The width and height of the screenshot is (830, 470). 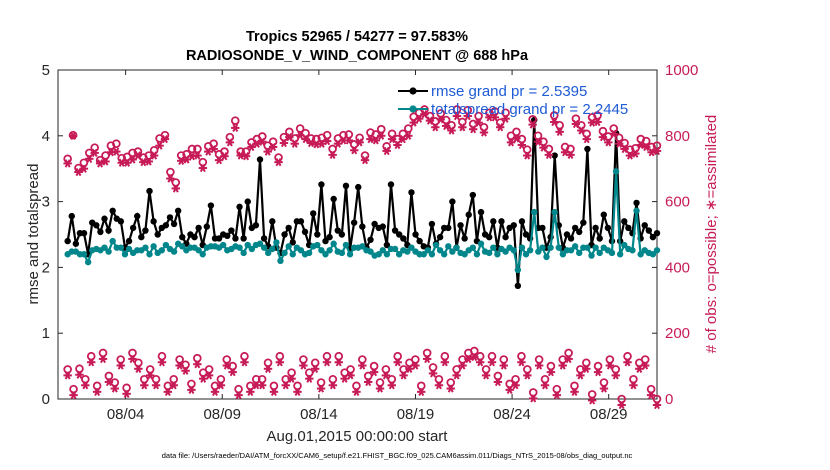 What do you see at coordinates (413, 91) in the screenshot?
I see `legend-rmse-marker` at bounding box center [413, 91].